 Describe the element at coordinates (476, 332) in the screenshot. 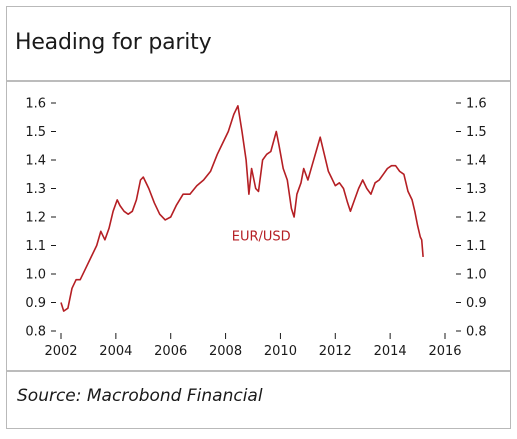

I see `y-tick-label-right: 0.8` at that location.